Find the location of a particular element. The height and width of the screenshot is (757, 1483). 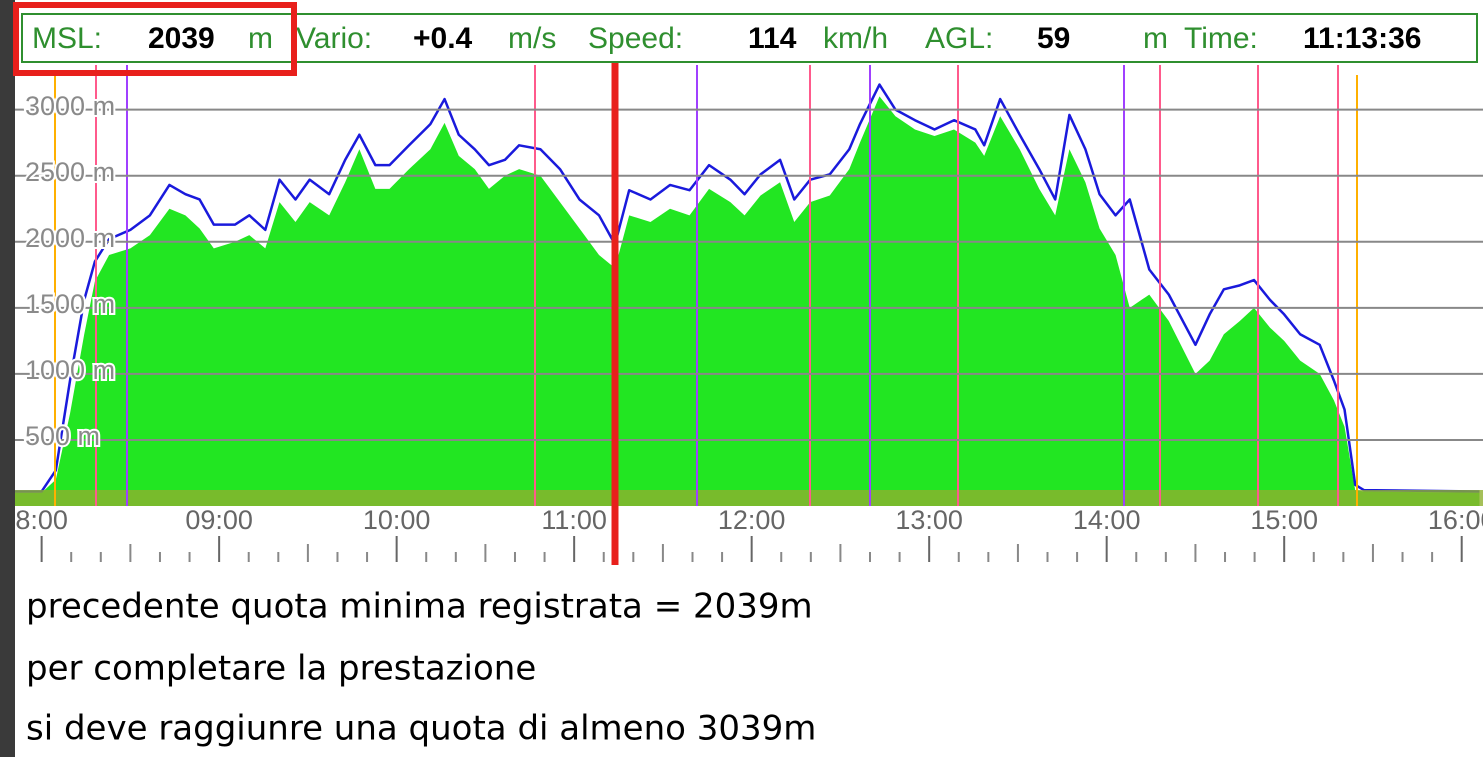

ground-strip is located at coordinates (749, 498).